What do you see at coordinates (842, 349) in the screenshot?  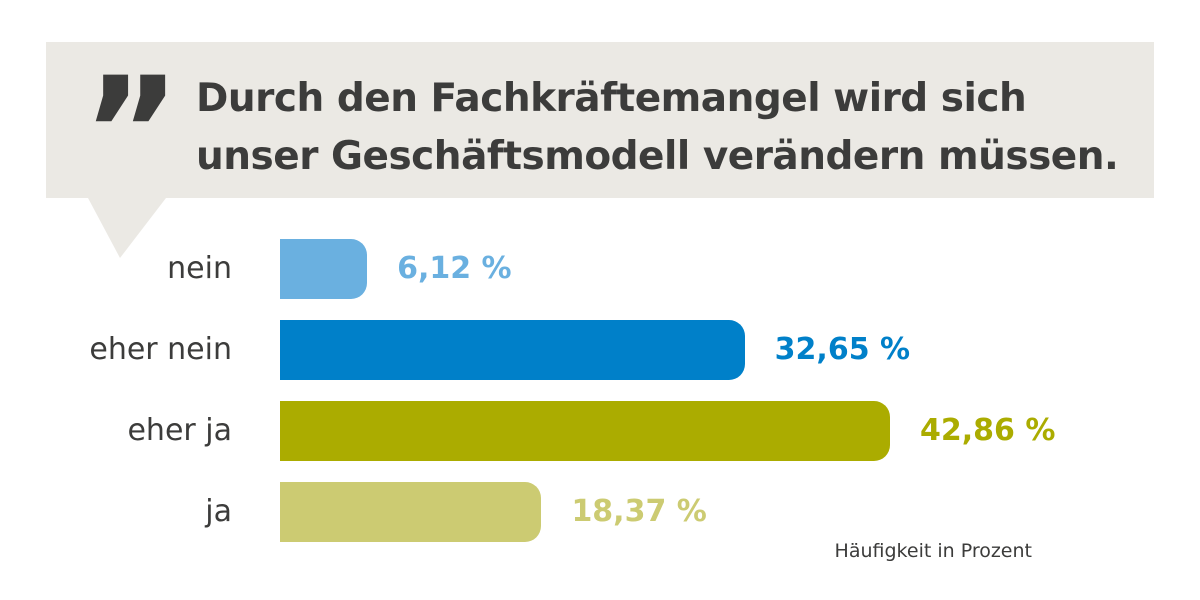 I see `value-label: 32,65 %` at bounding box center [842, 349].